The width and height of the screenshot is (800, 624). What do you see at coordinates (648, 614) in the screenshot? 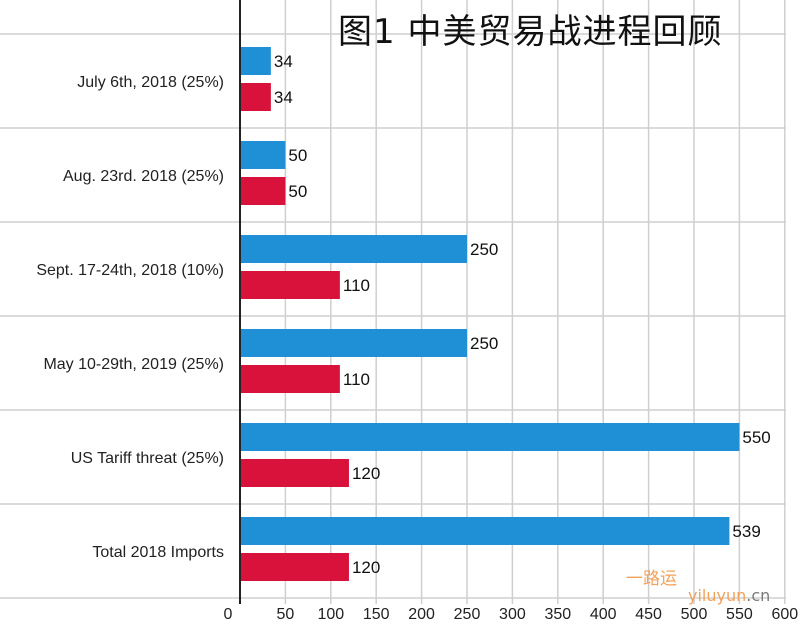
I see `x-tick-label: 450` at bounding box center [648, 614].